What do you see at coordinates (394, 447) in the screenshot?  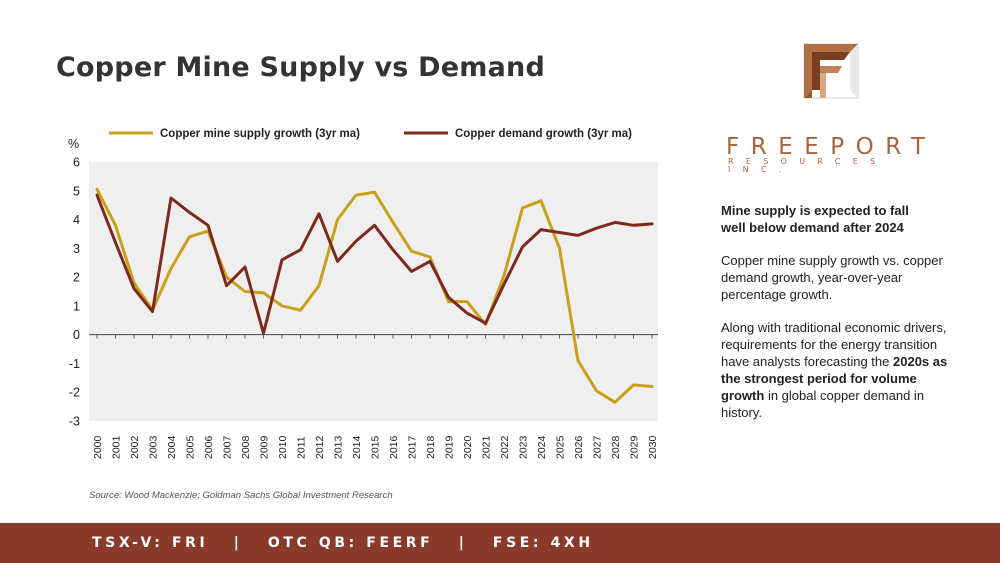 I see `x-tick-label: 2016` at bounding box center [394, 447].